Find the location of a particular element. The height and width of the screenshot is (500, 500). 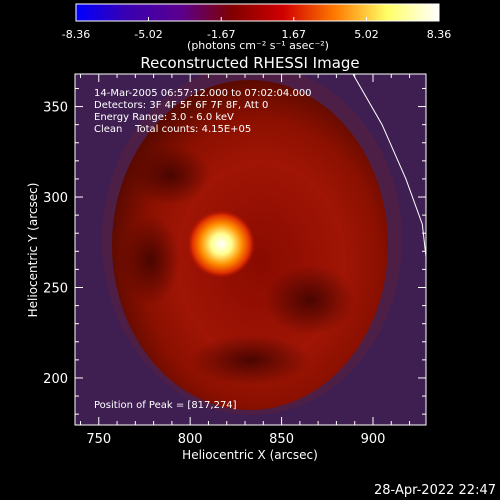

colorbar-tick-label: -5.02 is located at coordinates (148, 34).